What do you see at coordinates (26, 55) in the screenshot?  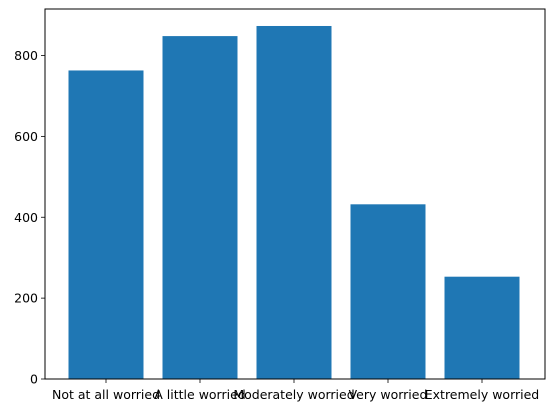 I see `y-tick-label: 800` at bounding box center [26, 55].